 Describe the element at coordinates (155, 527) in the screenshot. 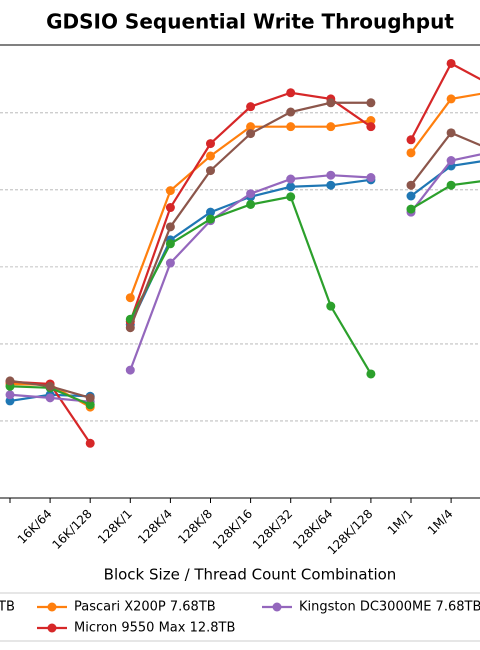

I see `x-tick-label: 128K/4` at that location.